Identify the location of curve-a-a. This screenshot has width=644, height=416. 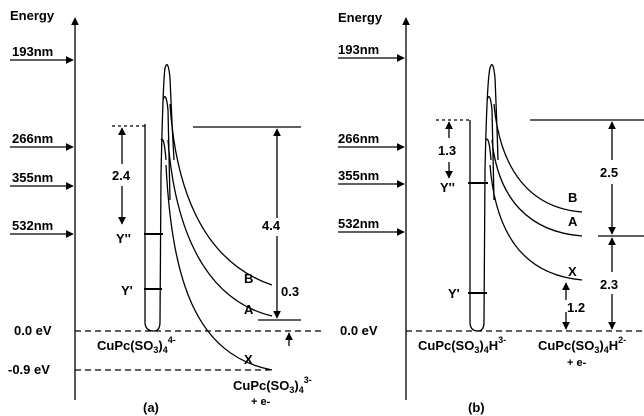
(220, 228).